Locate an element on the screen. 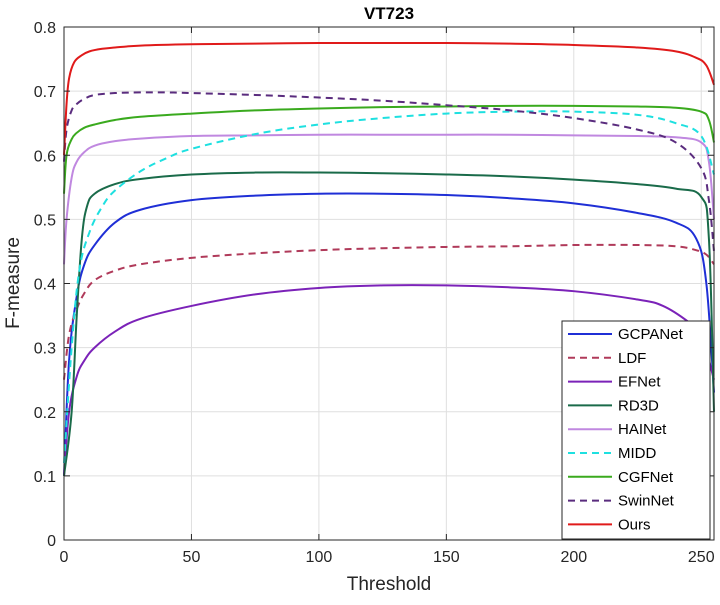 Image resolution: width=720 pixels, height=605 pixels. legend-label: LDF is located at coordinates (632, 358).